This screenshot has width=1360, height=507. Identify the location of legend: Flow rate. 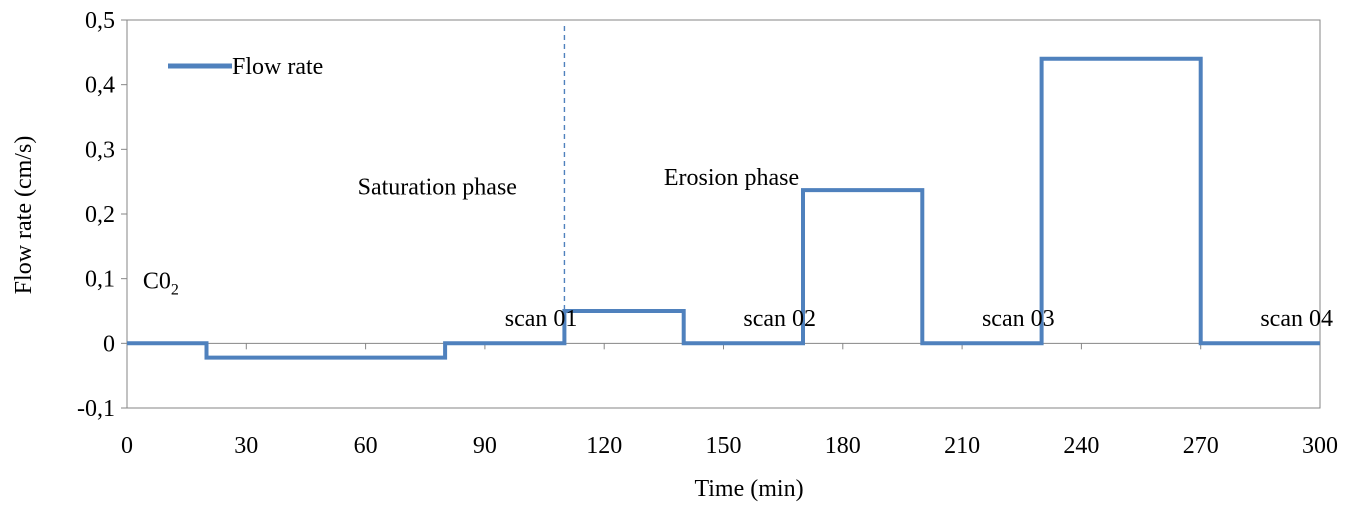
(245, 67).